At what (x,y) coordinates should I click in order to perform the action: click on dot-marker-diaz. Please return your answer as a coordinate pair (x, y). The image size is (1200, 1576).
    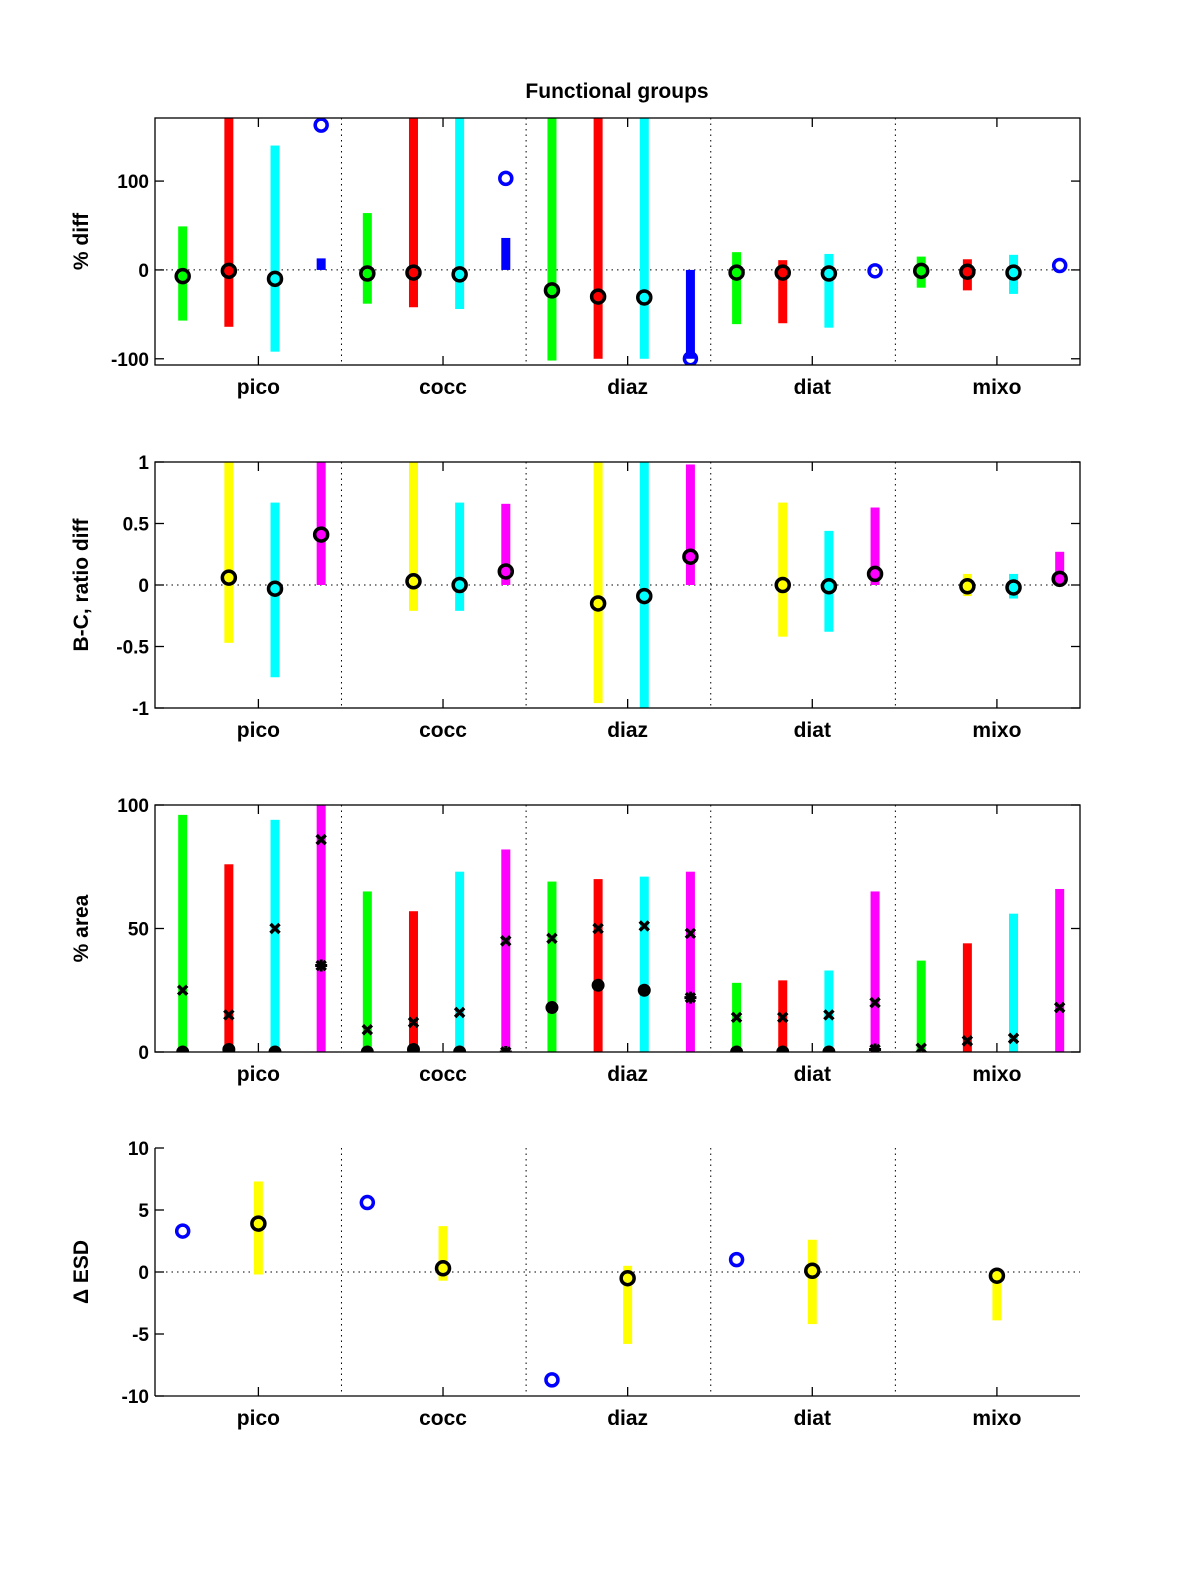
    Looking at the image, I should click on (598, 985).